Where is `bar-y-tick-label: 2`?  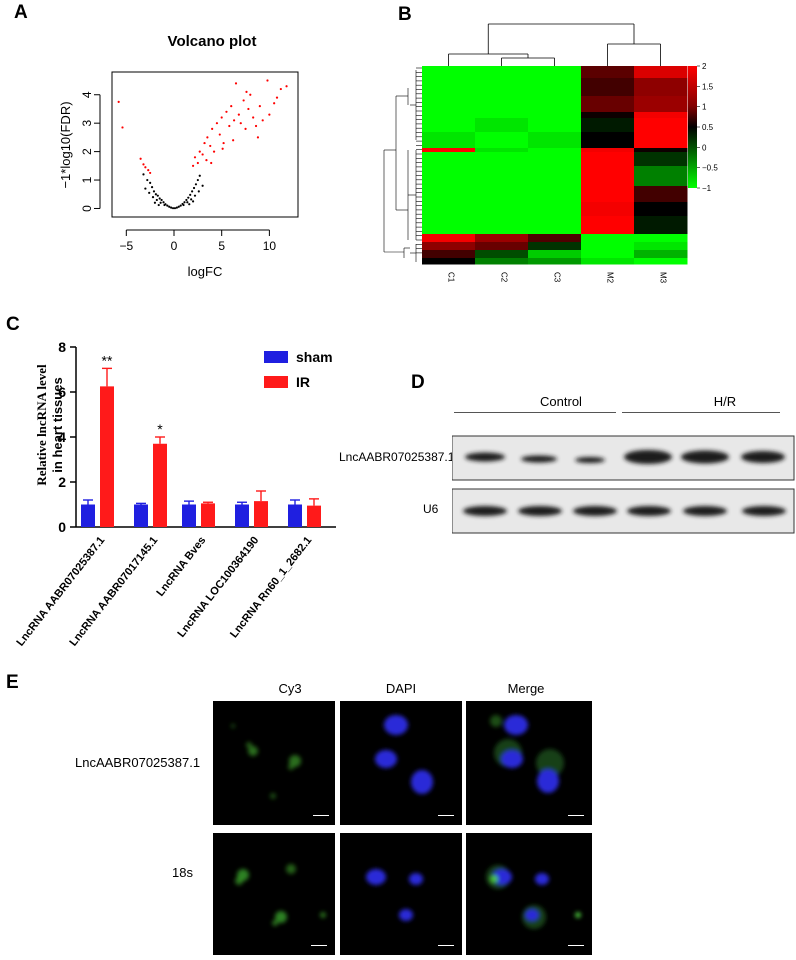 bar-y-tick-label: 2 is located at coordinates (62, 482).